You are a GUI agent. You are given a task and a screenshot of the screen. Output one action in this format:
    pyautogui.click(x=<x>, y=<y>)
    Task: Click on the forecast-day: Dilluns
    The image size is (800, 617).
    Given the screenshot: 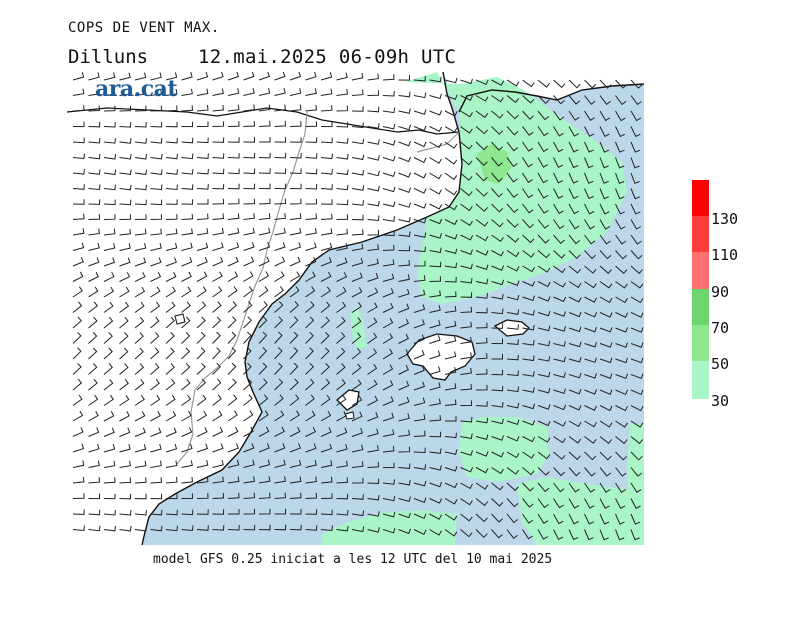 What is the action you would take?
    pyautogui.click(x=108, y=57)
    